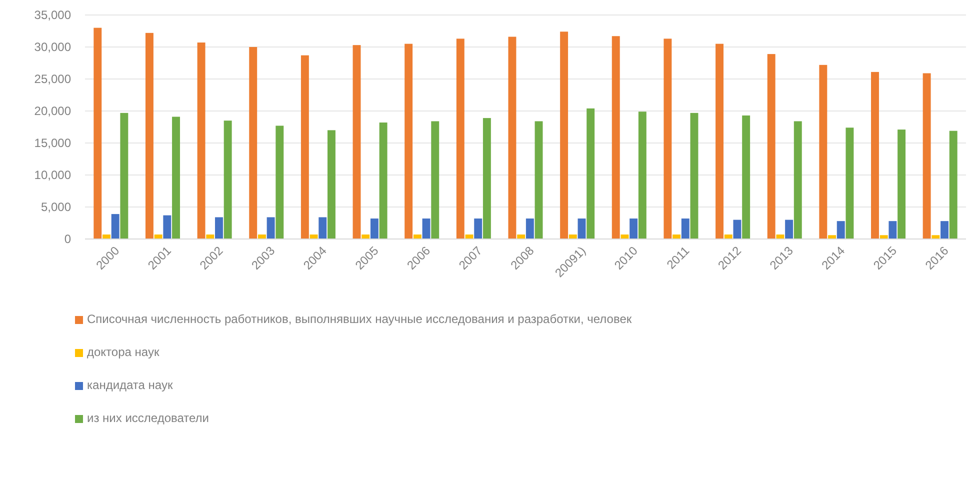  What do you see at coordinates (53, 175) in the screenshot?
I see `y-tick-label: 10,000` at bounding box center [53, 175].